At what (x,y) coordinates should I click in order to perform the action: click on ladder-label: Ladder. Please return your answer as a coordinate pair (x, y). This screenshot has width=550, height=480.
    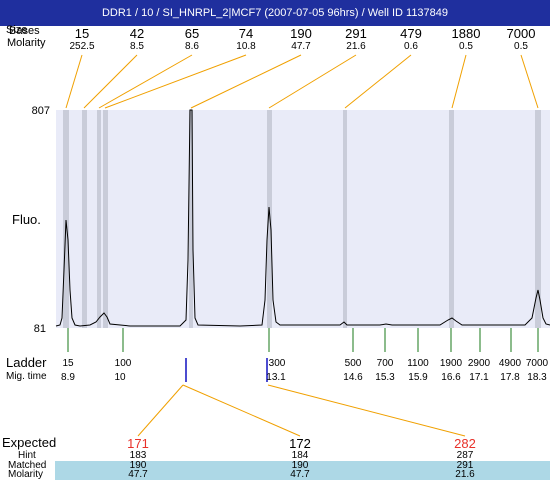
    Looking at the image, I should click on (26, 362).